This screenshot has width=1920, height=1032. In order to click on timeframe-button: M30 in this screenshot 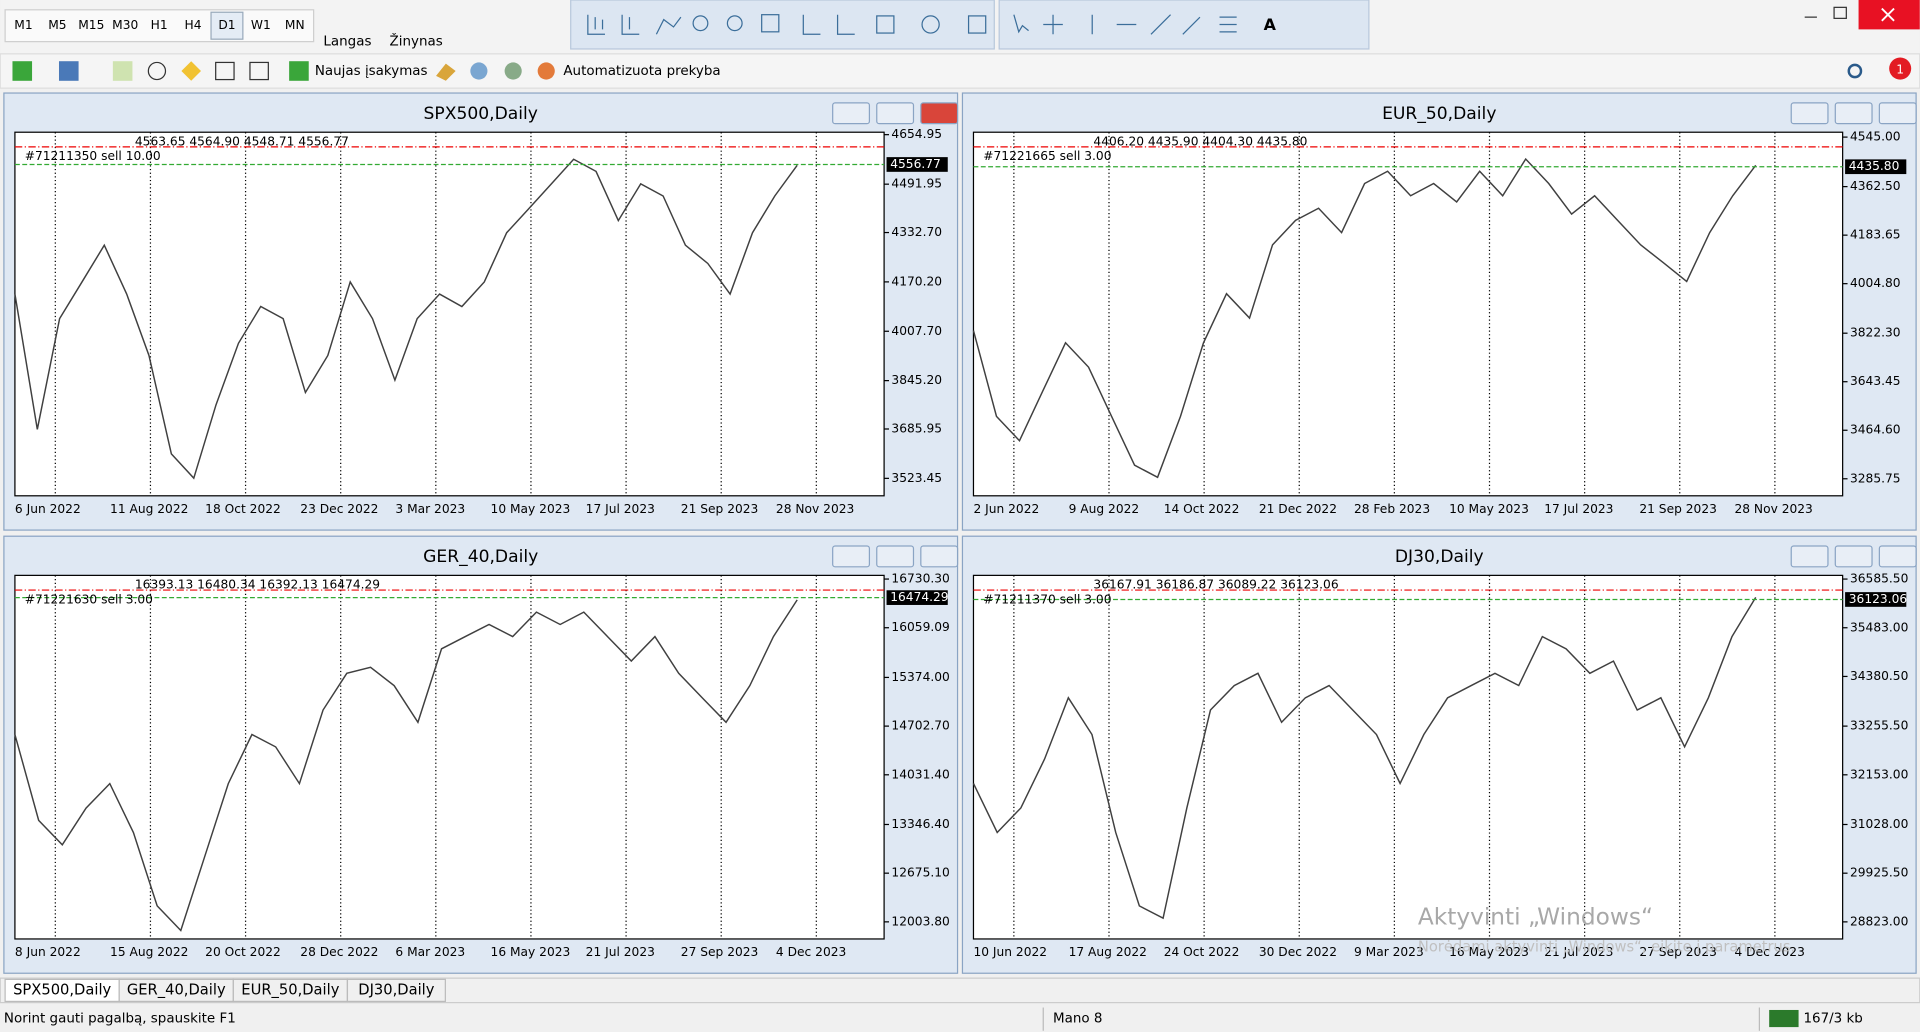, I will do `click(125, 25)`.